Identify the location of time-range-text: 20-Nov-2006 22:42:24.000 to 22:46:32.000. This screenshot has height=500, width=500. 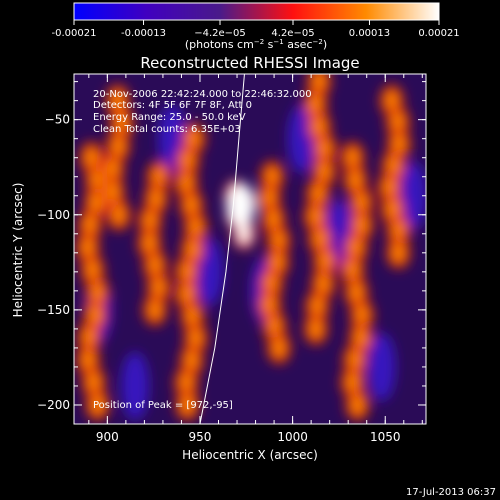
(202, 94).